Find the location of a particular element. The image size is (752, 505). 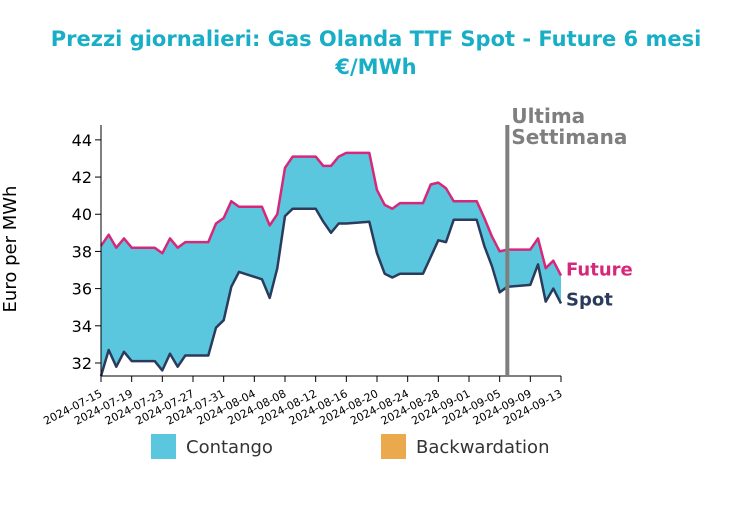

future-end-label: Future is located at coordinates (599, 270).